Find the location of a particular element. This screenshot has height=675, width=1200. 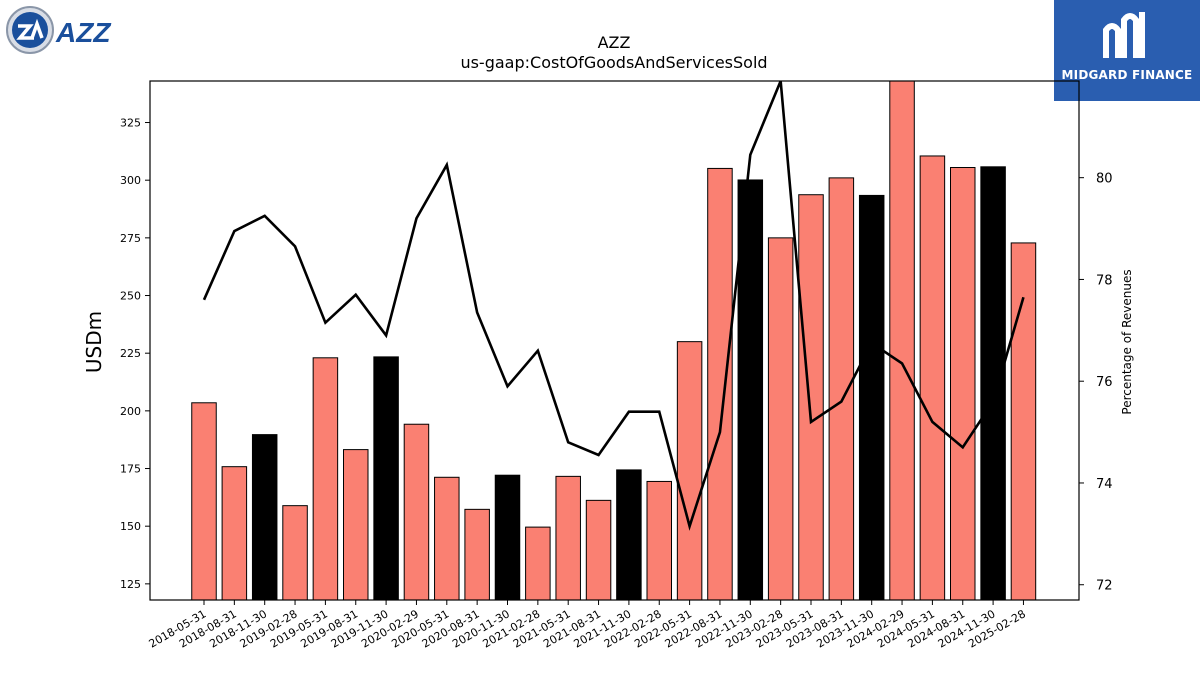

y2-tick-label: 78 is located at coordinates (1104, 280).